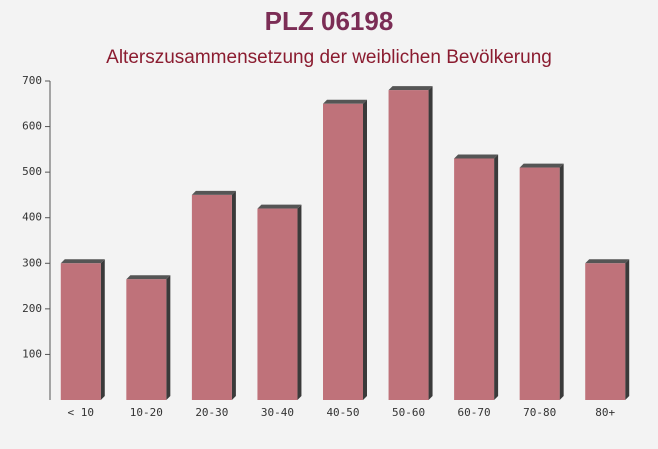  Describe the element at coordinates (211, 412) in the screenshot. I see `x-tick-label: 20-30` at that location.